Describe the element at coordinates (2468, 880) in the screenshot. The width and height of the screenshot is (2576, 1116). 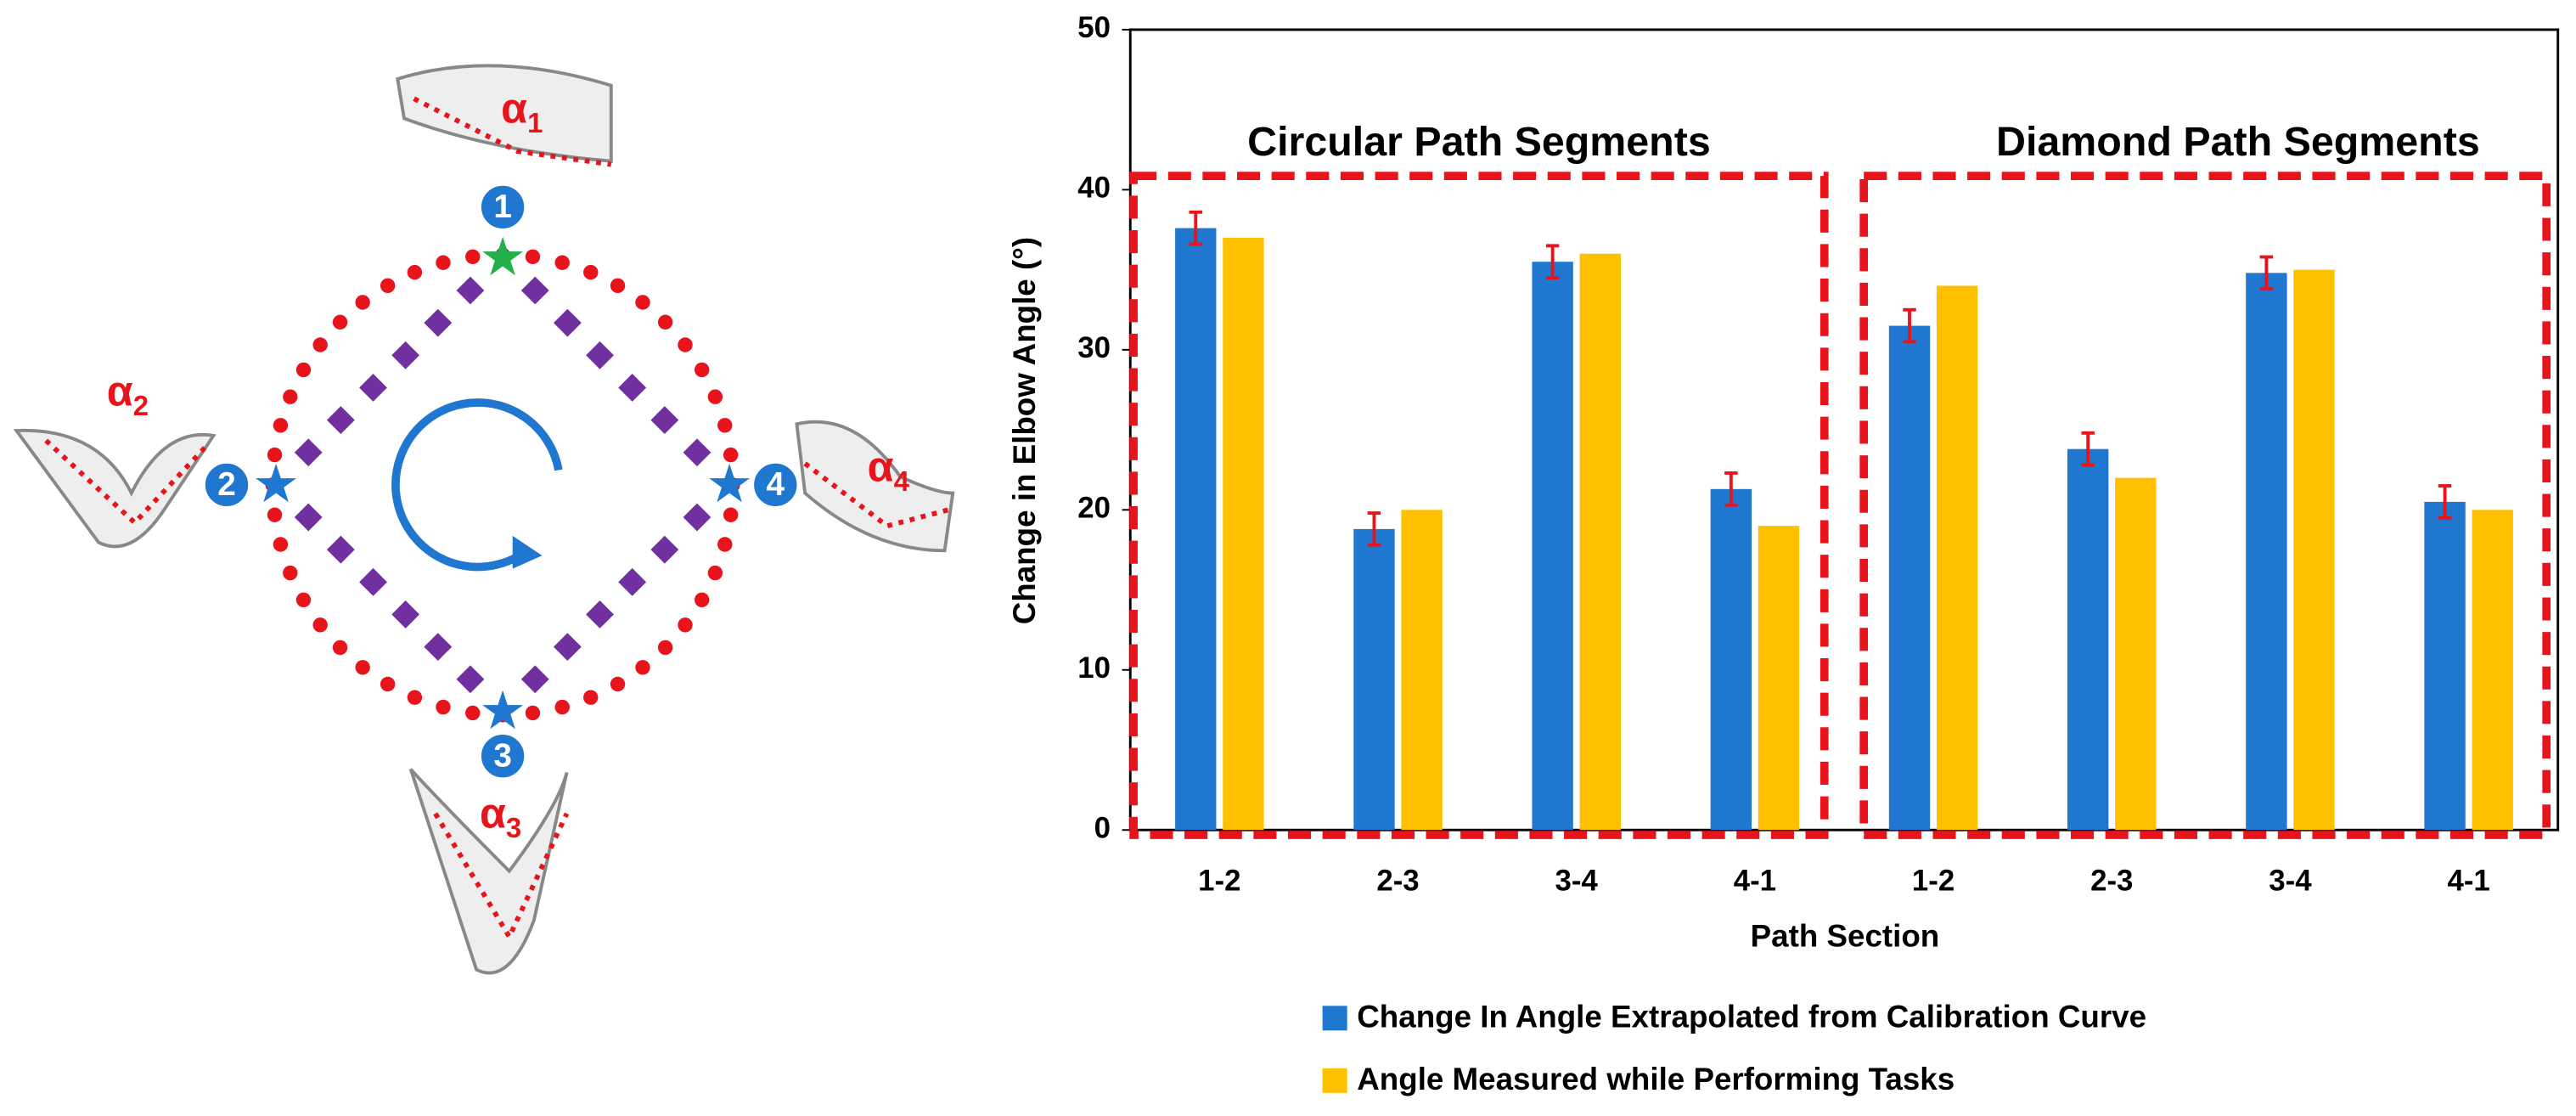
I see `x-tick-label: 4-1` at that location.